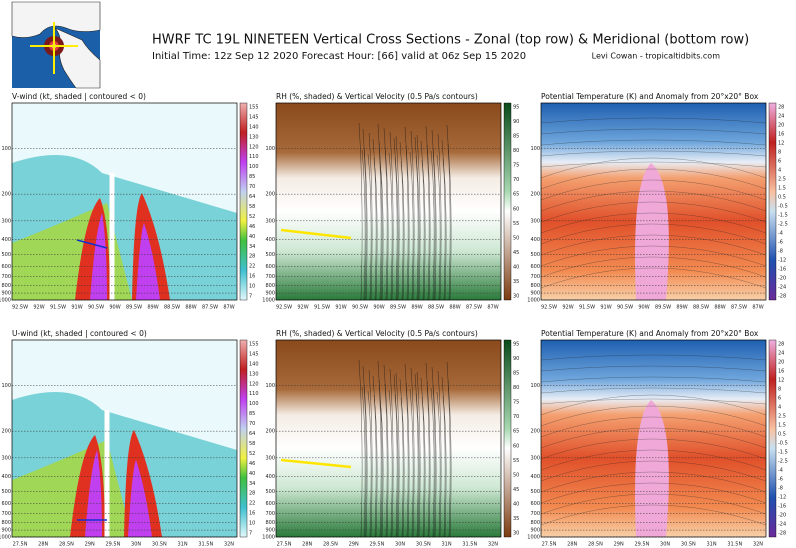  I want to click on colorbar-label: 7, so click(250, 534).